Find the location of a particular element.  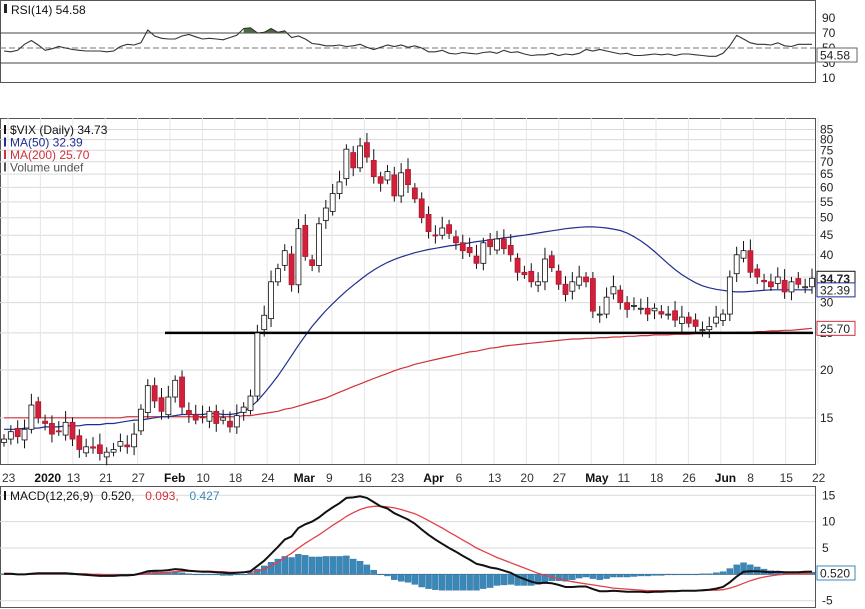

macd-last-tag-text: 0.520 is located at coordinates (835, 574).